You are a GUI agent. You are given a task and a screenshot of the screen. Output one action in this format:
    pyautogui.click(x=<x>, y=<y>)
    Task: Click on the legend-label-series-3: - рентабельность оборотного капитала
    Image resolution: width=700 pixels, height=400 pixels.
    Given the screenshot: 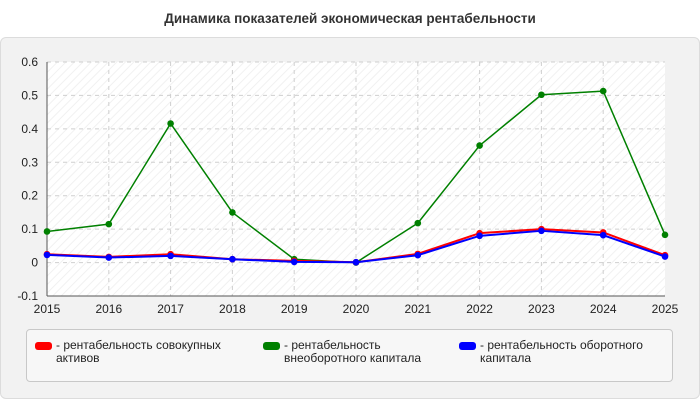 What is the action you would take?
    pyautogui.click(x=561, y=351)
    